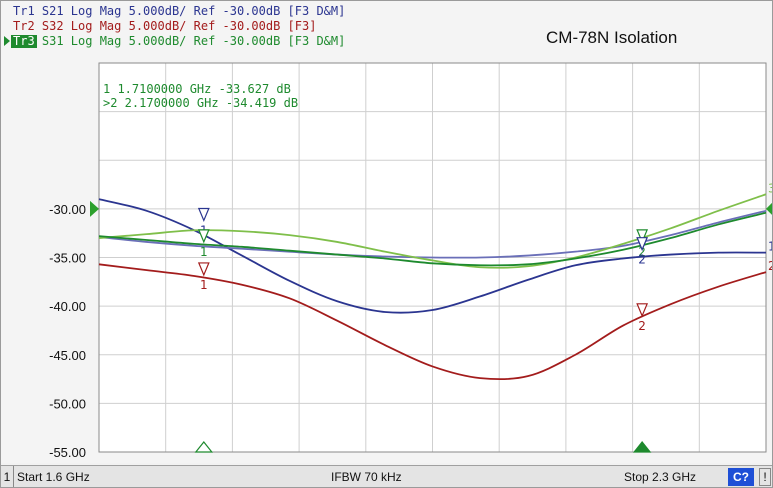  I want to click on chart-title: CM-78N Isolation, so click(611, 37).